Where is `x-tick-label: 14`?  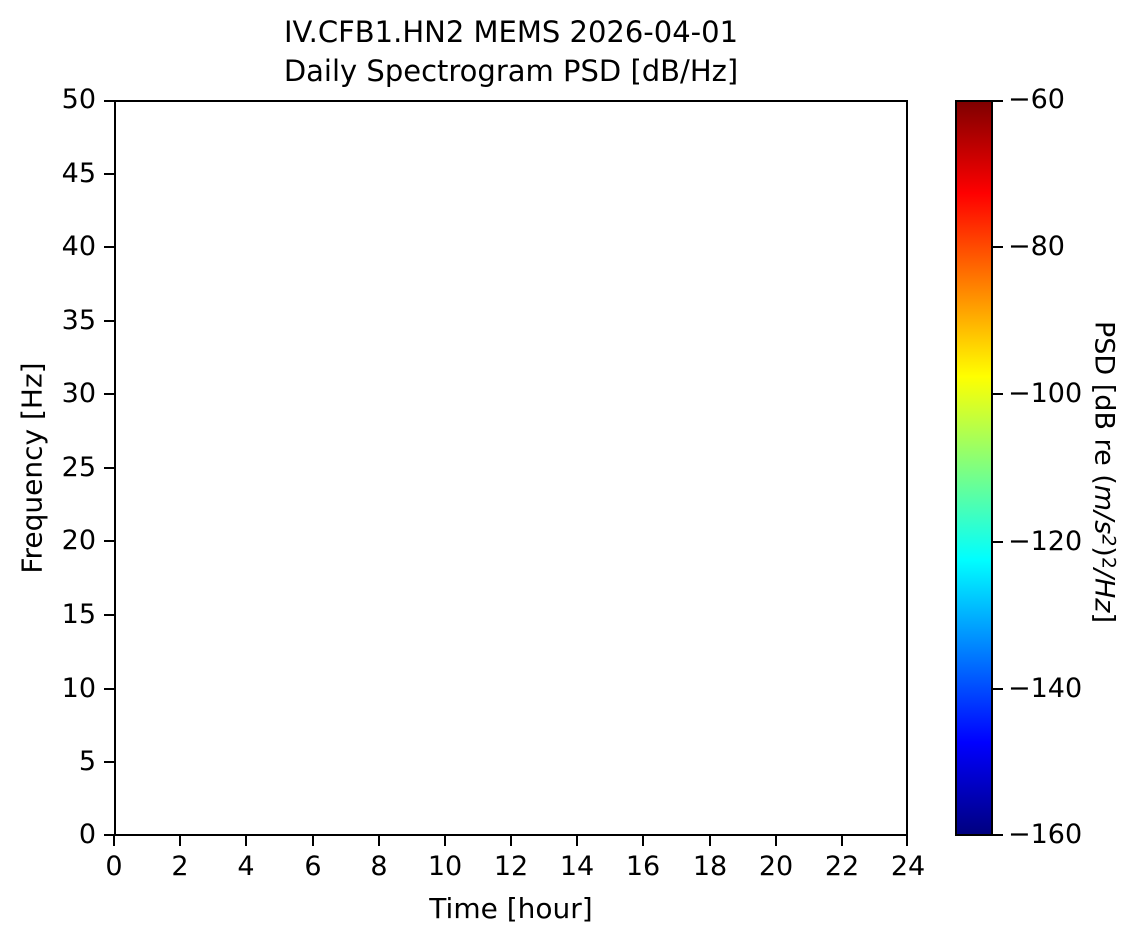 x-tick-label: 14 is located at coordinates (577, 866).